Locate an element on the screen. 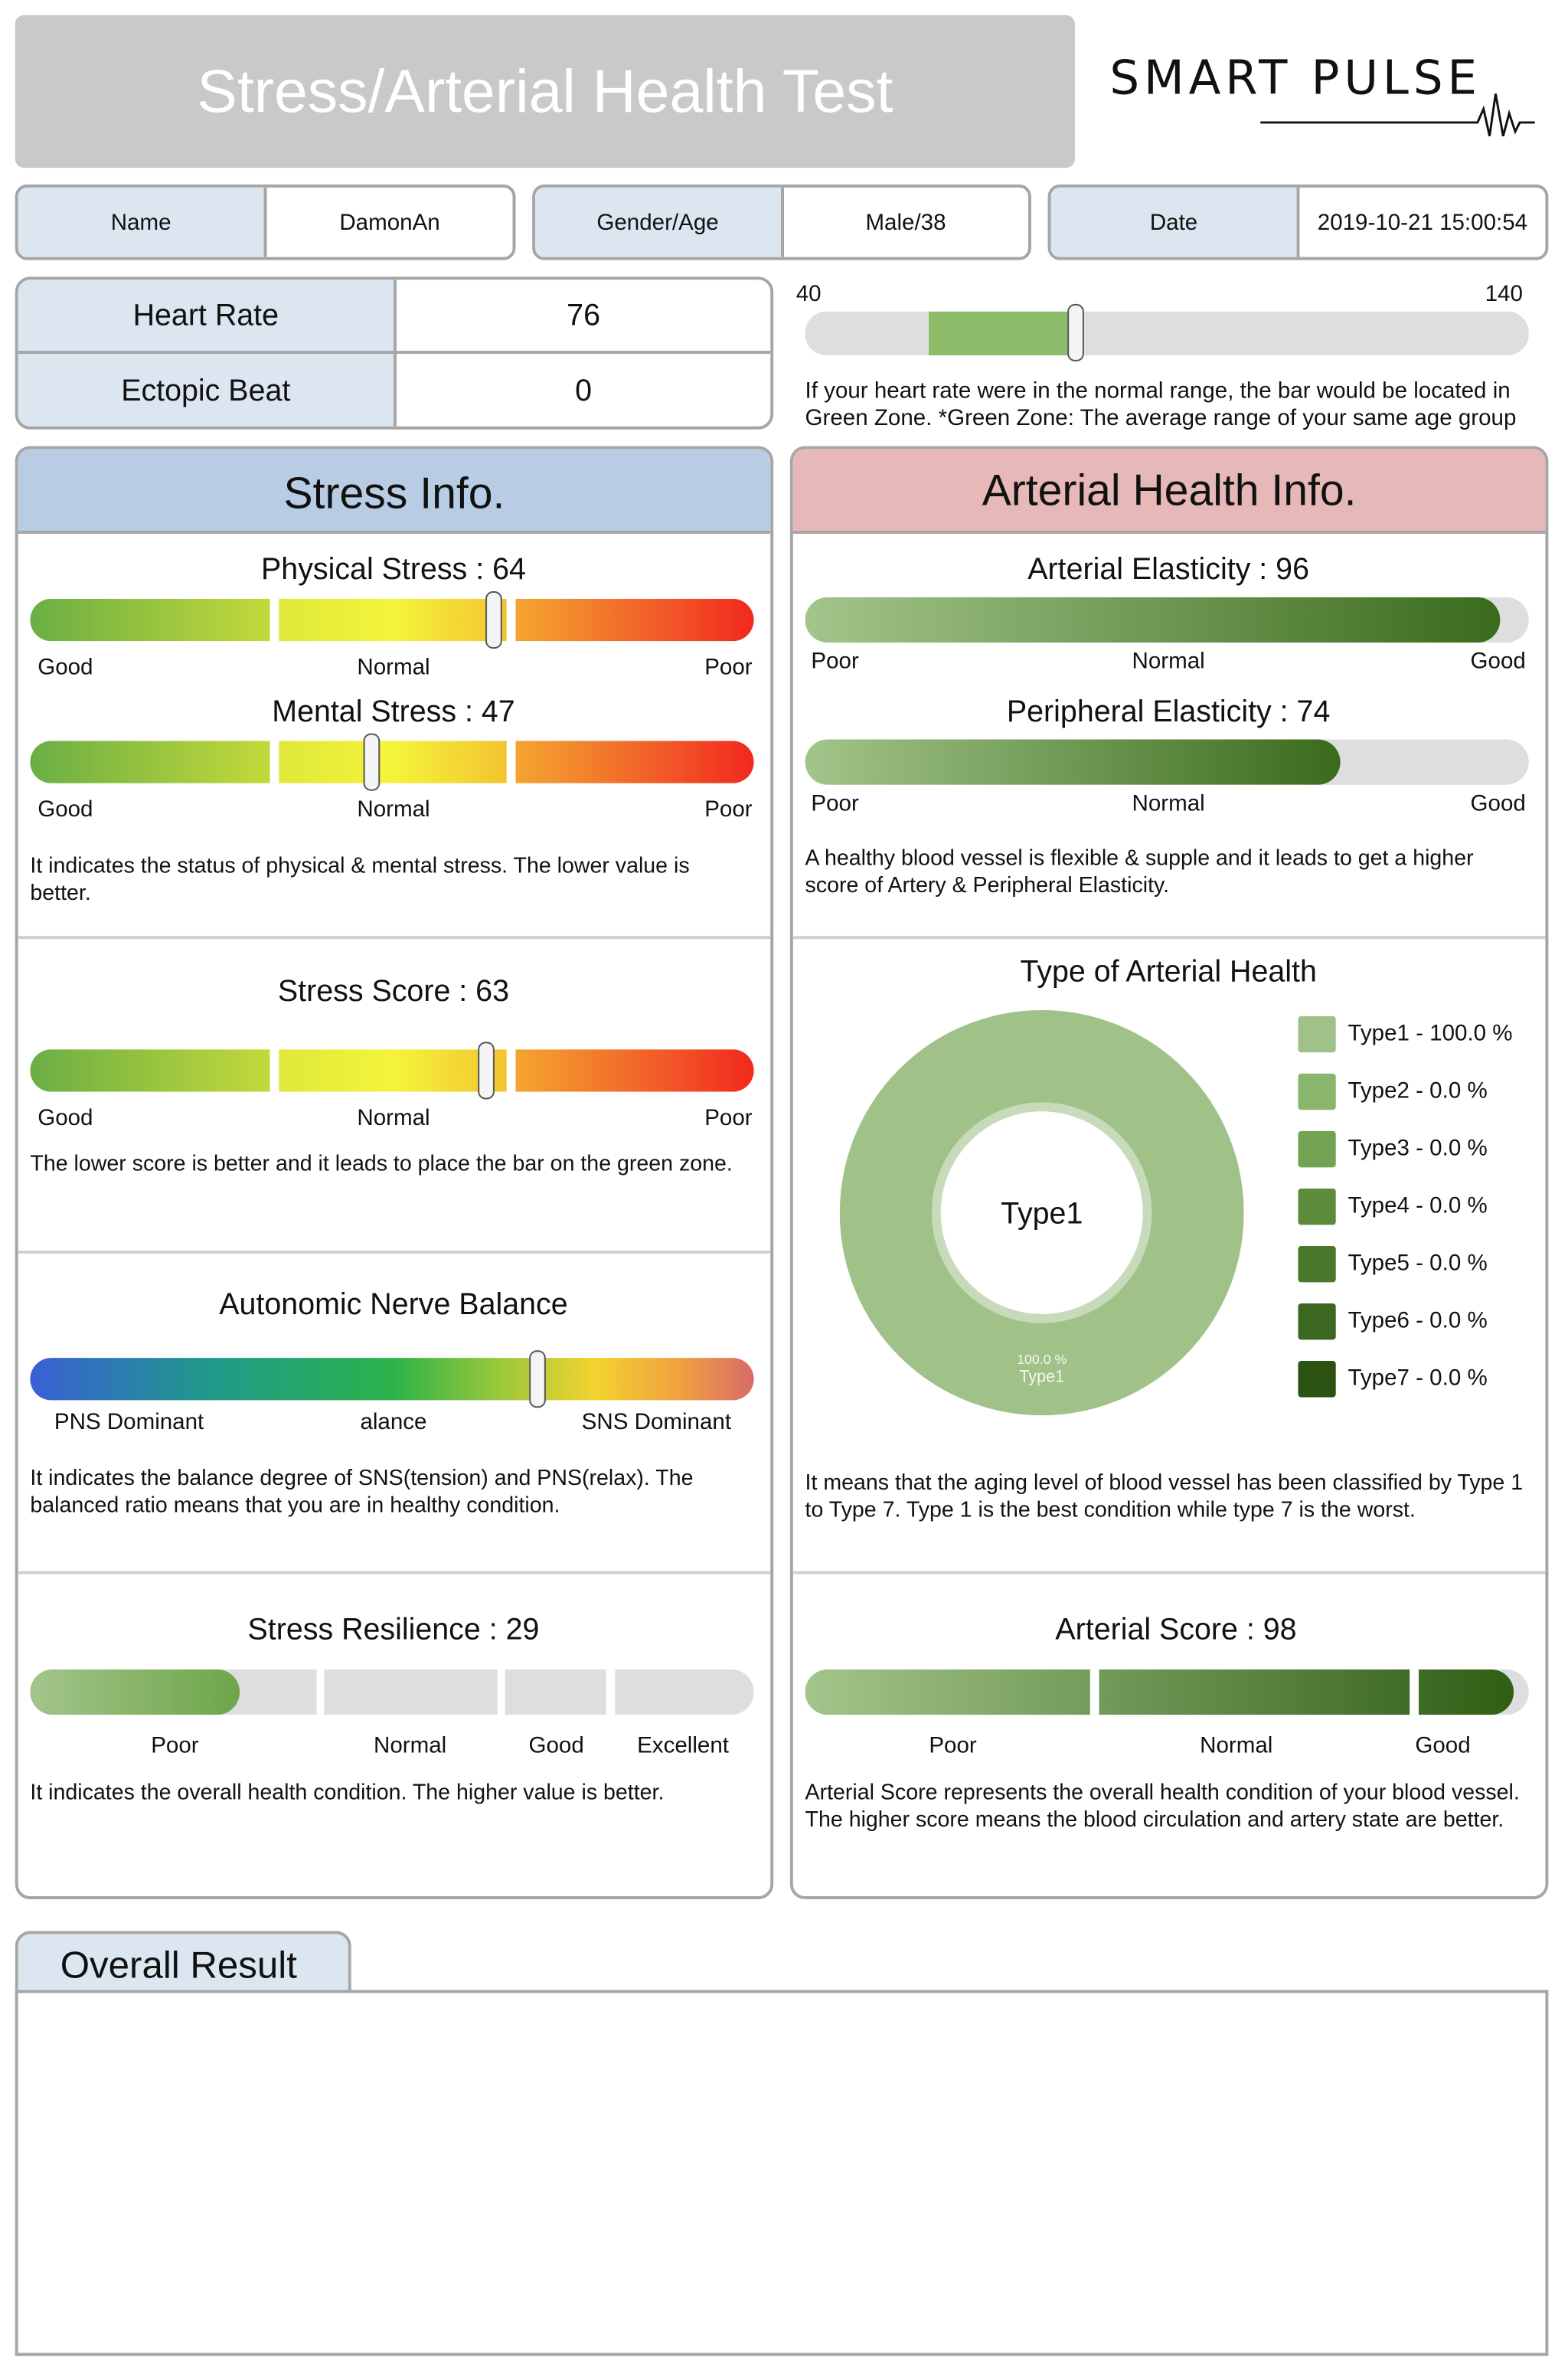 This screenshot has height=2371, width=1568. gender-age-field: Gender/Age Male/38 is located at coordinates (781, 222).